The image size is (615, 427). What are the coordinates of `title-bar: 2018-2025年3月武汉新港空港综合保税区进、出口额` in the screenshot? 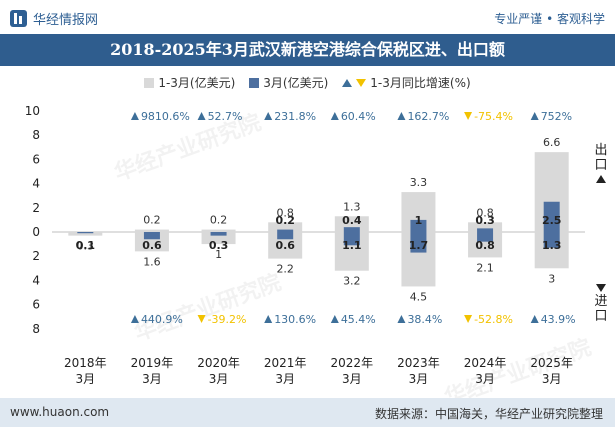 It's located at (307, 50).